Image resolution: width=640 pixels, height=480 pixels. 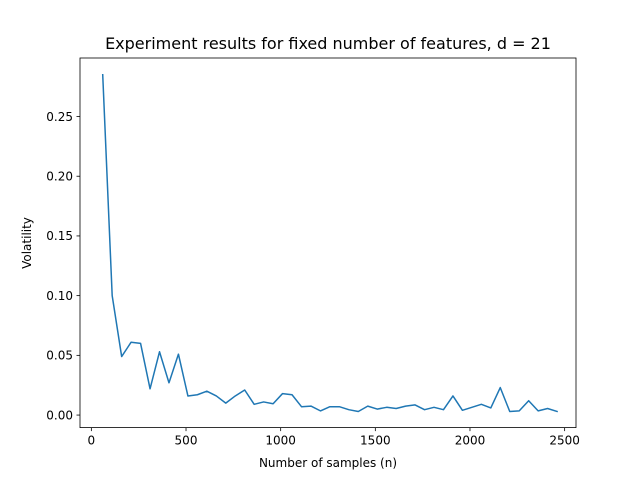 What do you see at coordinates (280, 441) in the screenshot?
I see `x-tick-label: 1000` at bounding box center [280, 441].